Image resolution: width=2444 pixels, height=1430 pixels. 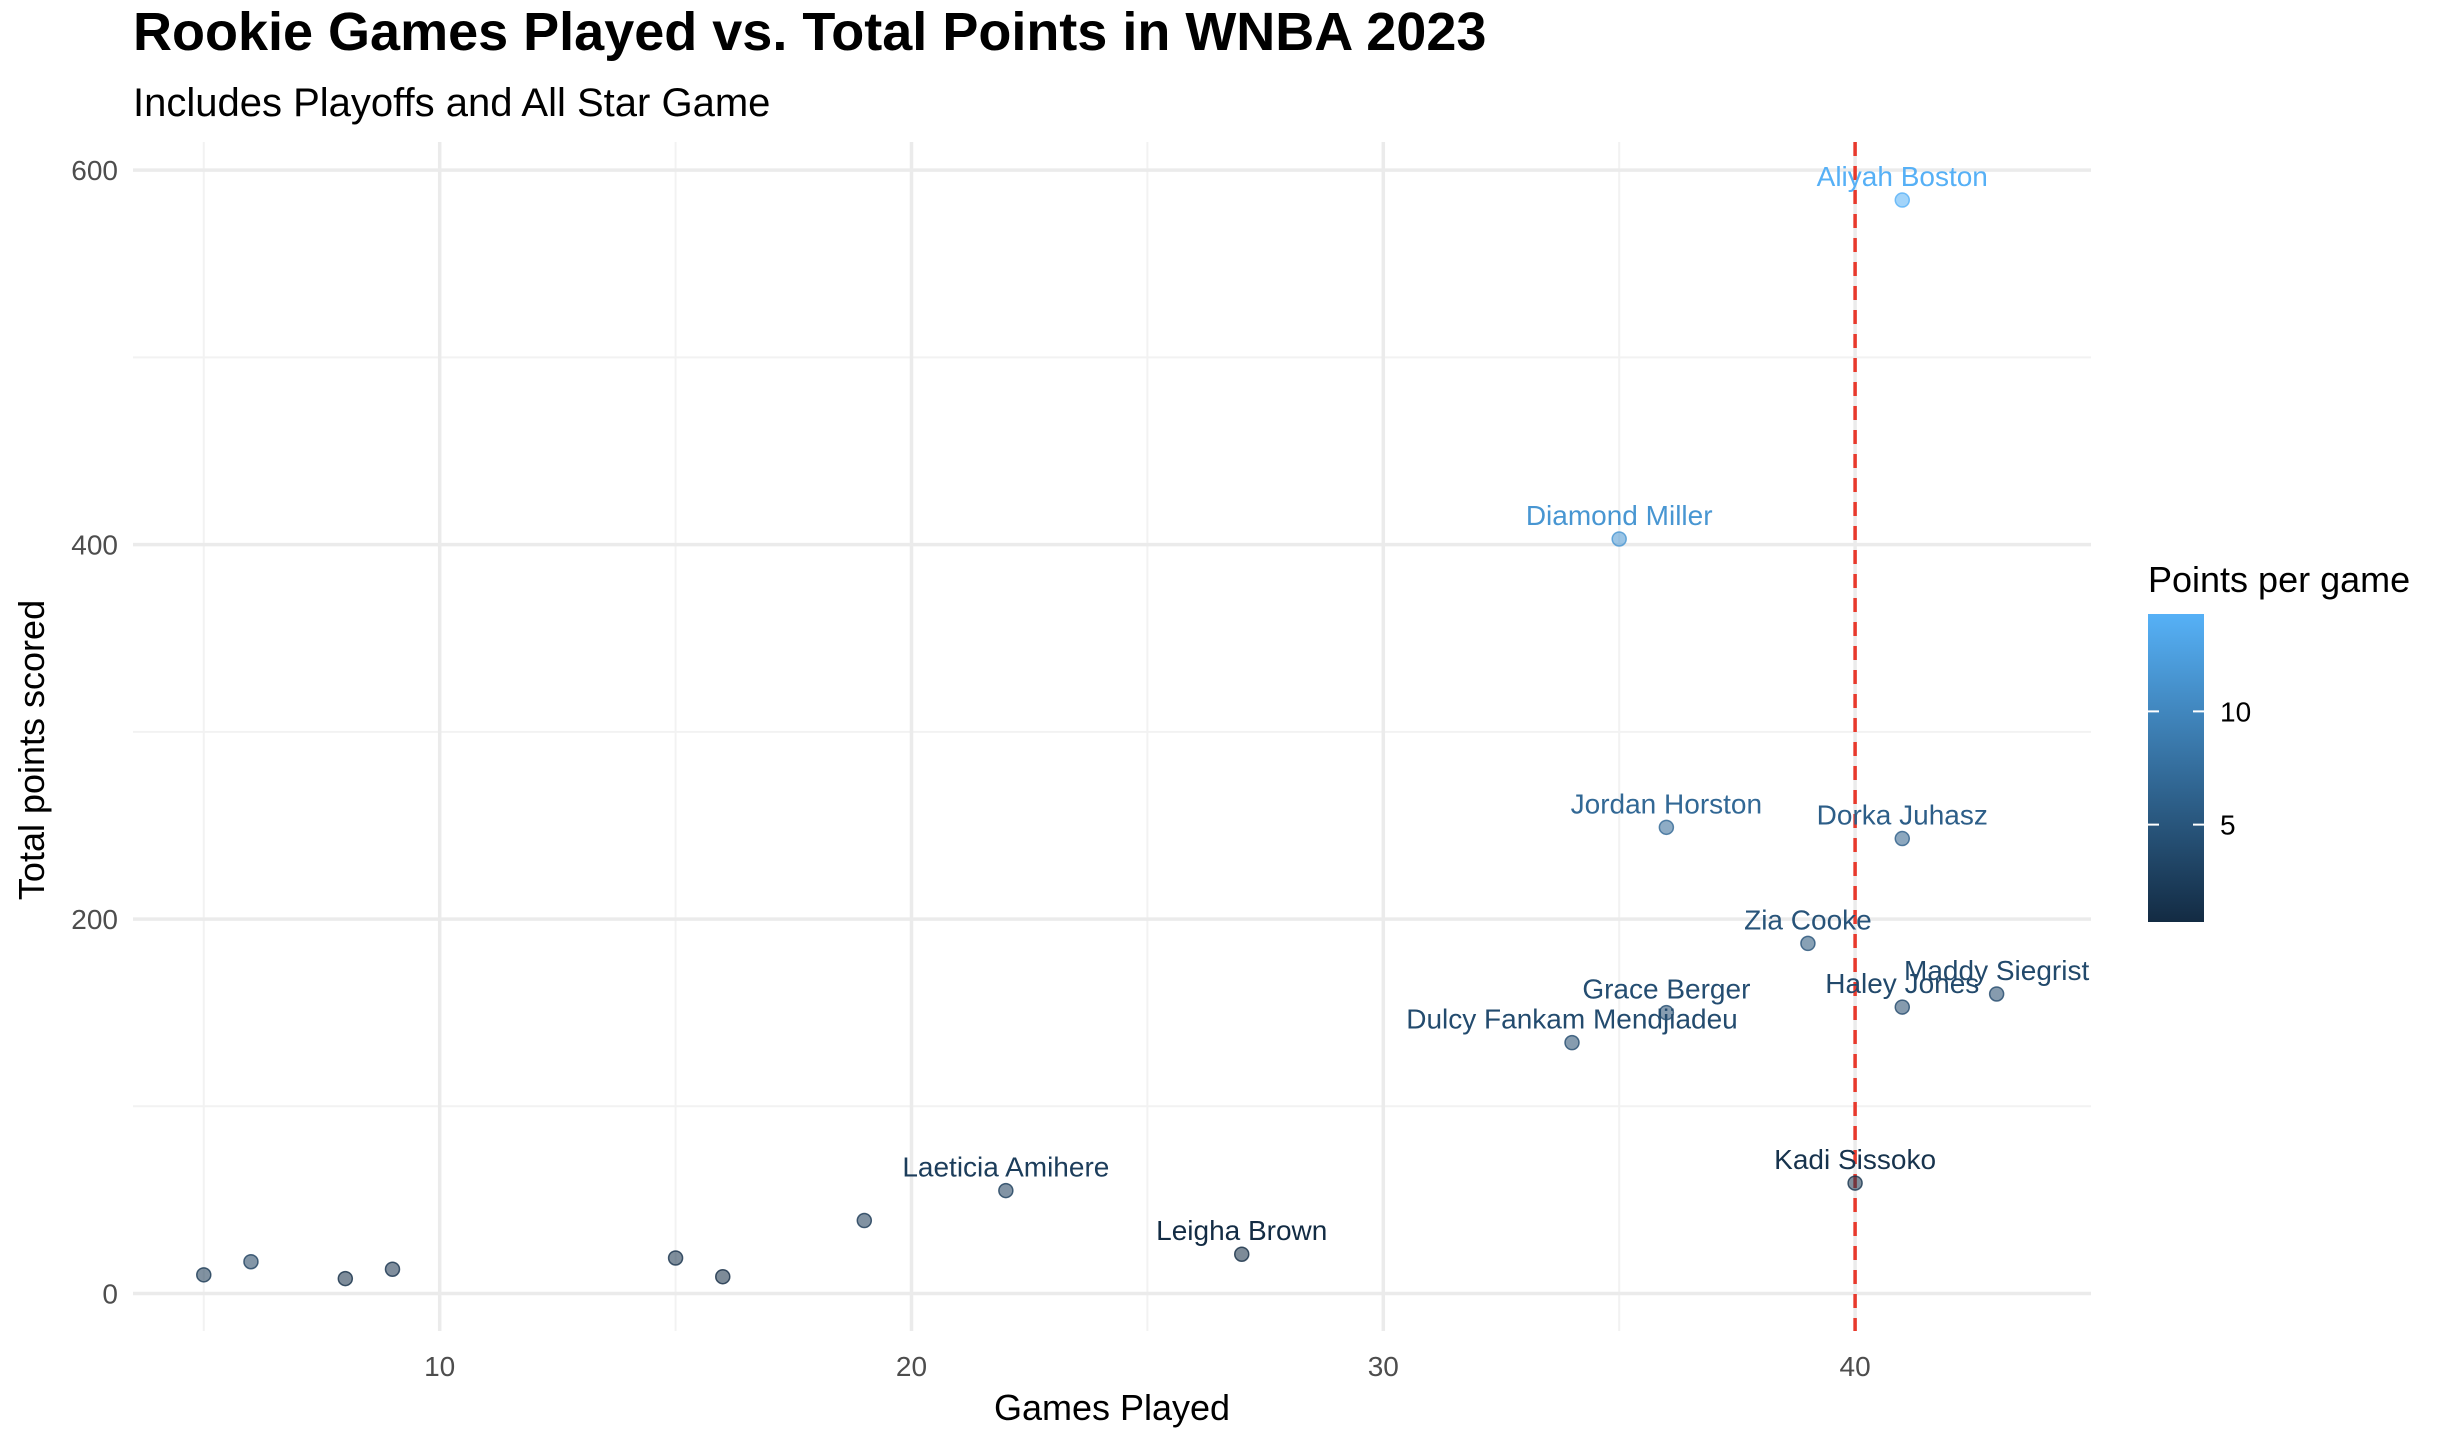 I want to click on point-label: Kadi Sissoko, so click(x=1855, y=1159).